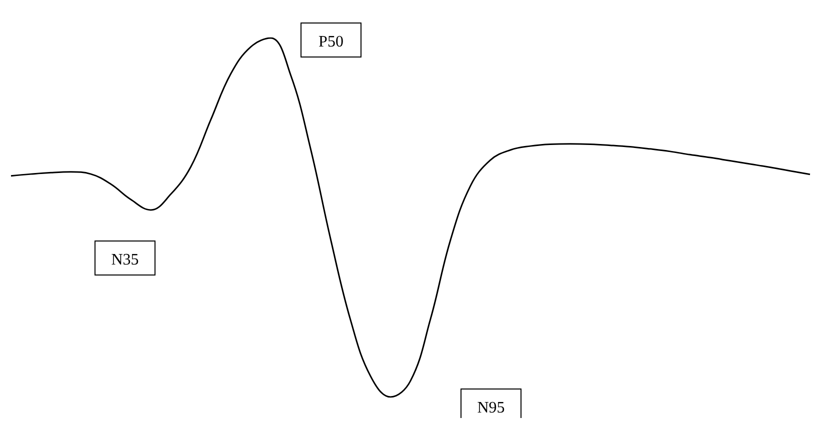 This screenshot has width=832, height=426. Describe the element at coordinates (331, 42) in the screenshot. I see `annotation: P50` at that location.